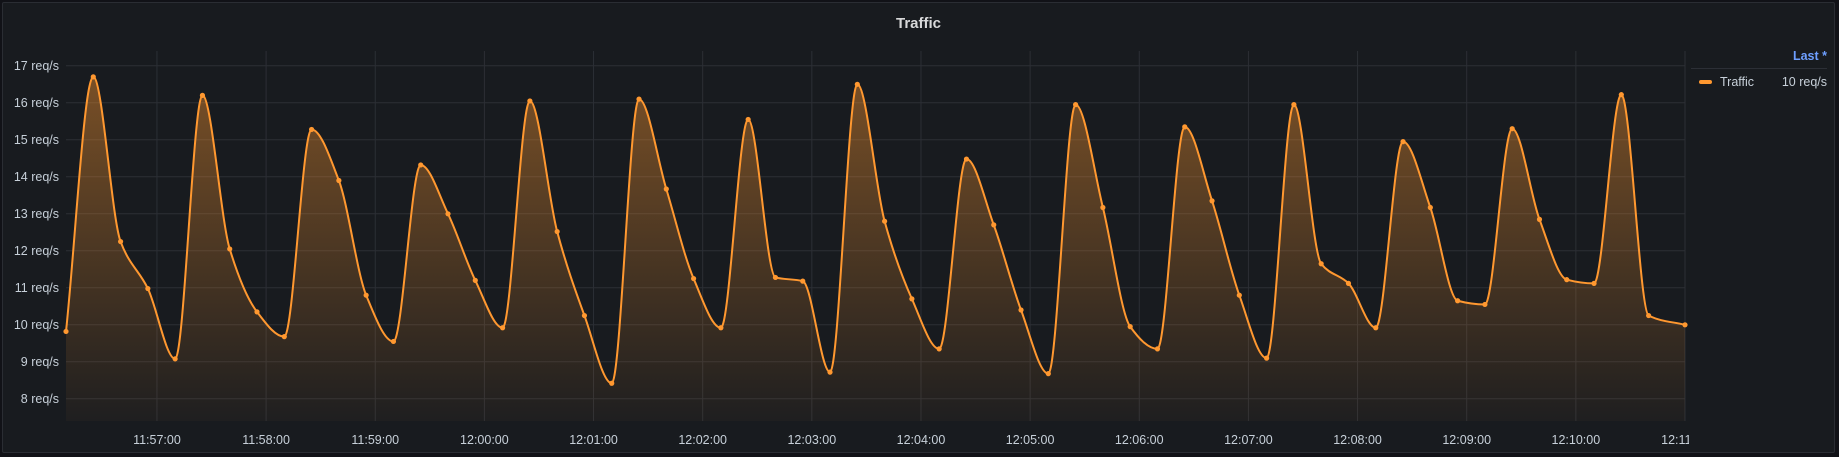 Image resolution: width=1839 pixels, height=457 pixels. I want to click on x-tick-label: 12:04:00, so click(921, 440).